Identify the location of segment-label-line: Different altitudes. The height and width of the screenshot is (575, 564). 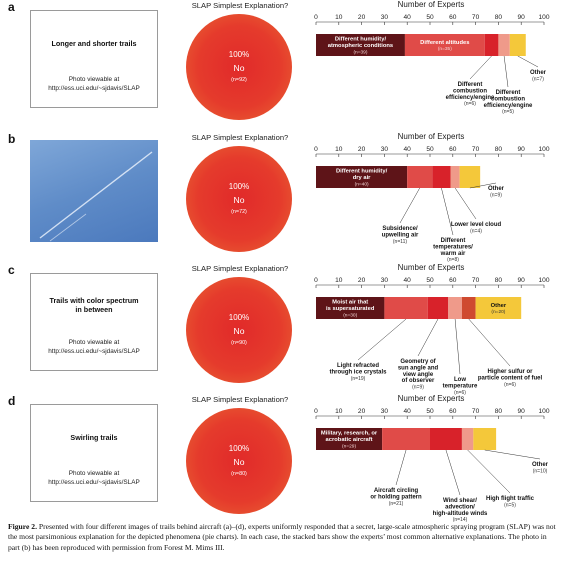
(444, 43).